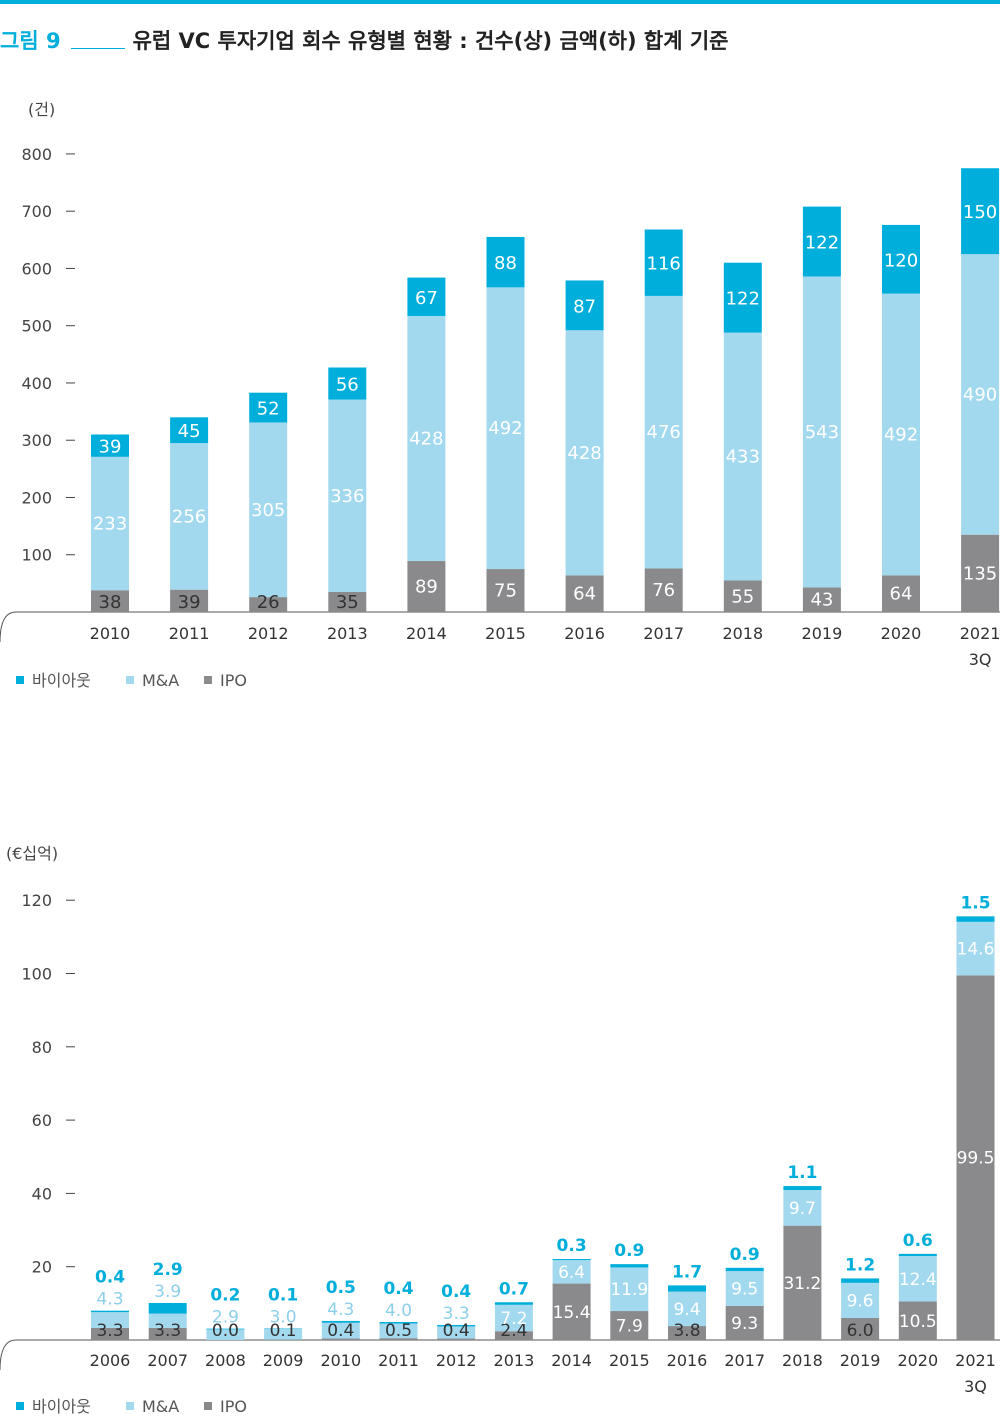  Describe the element at coordinates (426, 587) in the screenshot. I see `data-label-ipo: 89` at that location.